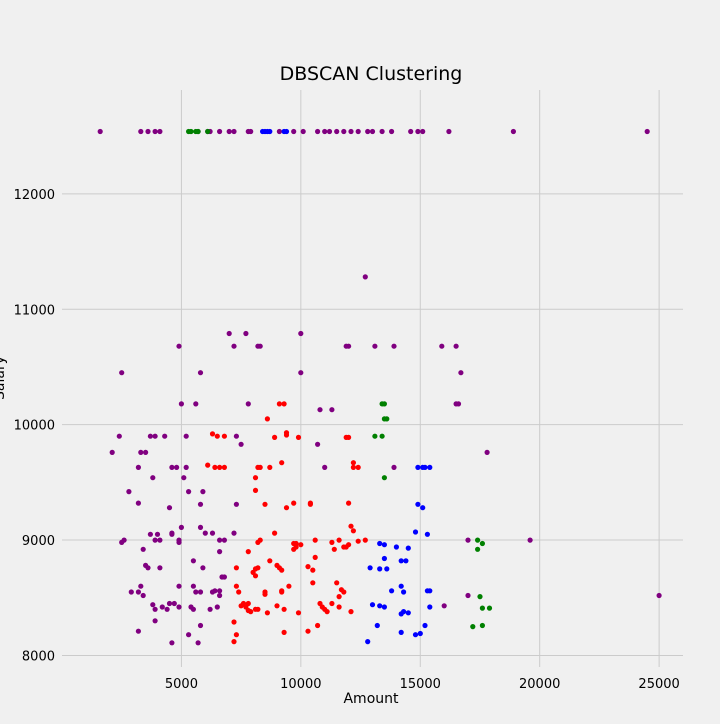 The image size is (720, 724). Describe the element at coordinates (181, 684) in the screenshot. I see `x-tick-label: 5000` at that location.